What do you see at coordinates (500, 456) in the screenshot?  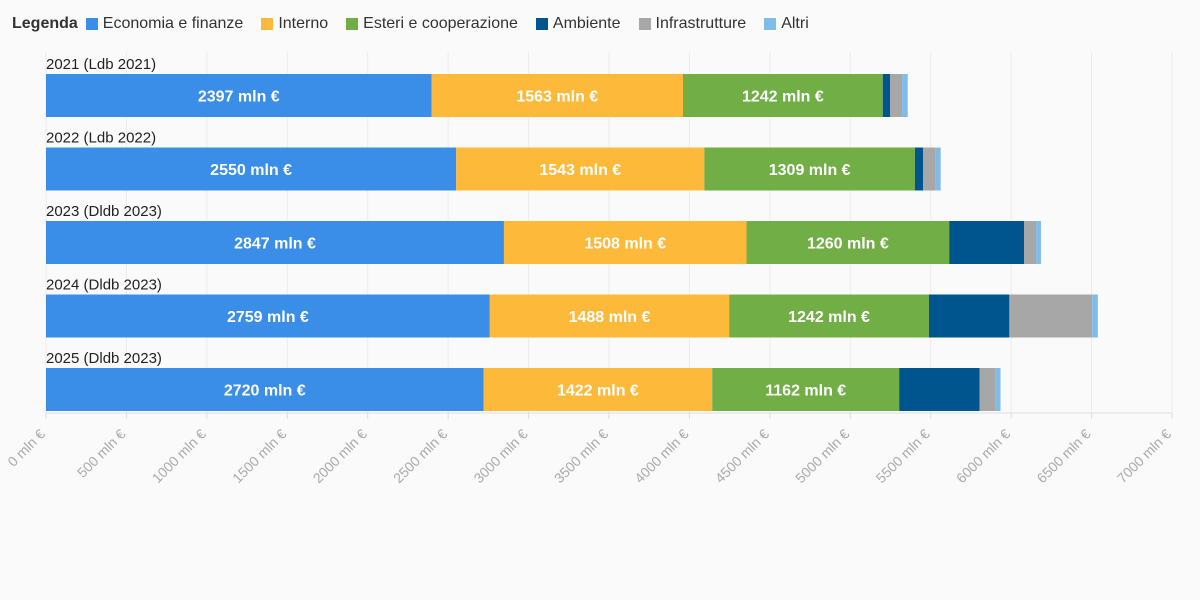 I see `x-tick-label: 3000 mln €` at bounding box center [500, 456].